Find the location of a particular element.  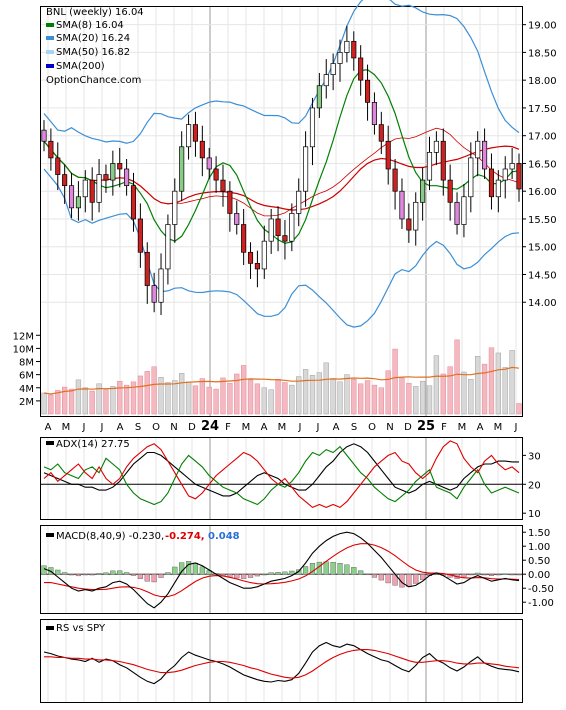

macd-value: -0.274, is located at coordinates (185, 536).